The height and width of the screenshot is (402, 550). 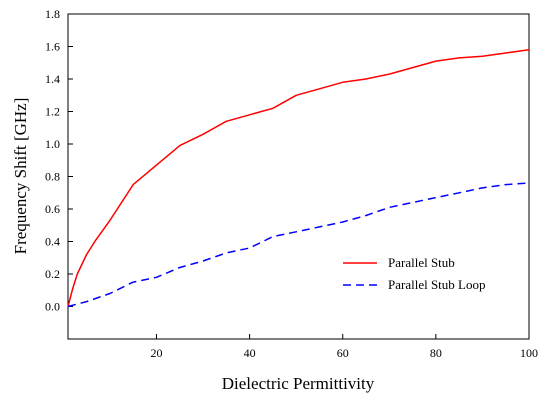 What do you see at coordinates (421, 262) in the screenshot?
I see `legend-label-1: Parallel Stub` at bounding box center [421, 262].